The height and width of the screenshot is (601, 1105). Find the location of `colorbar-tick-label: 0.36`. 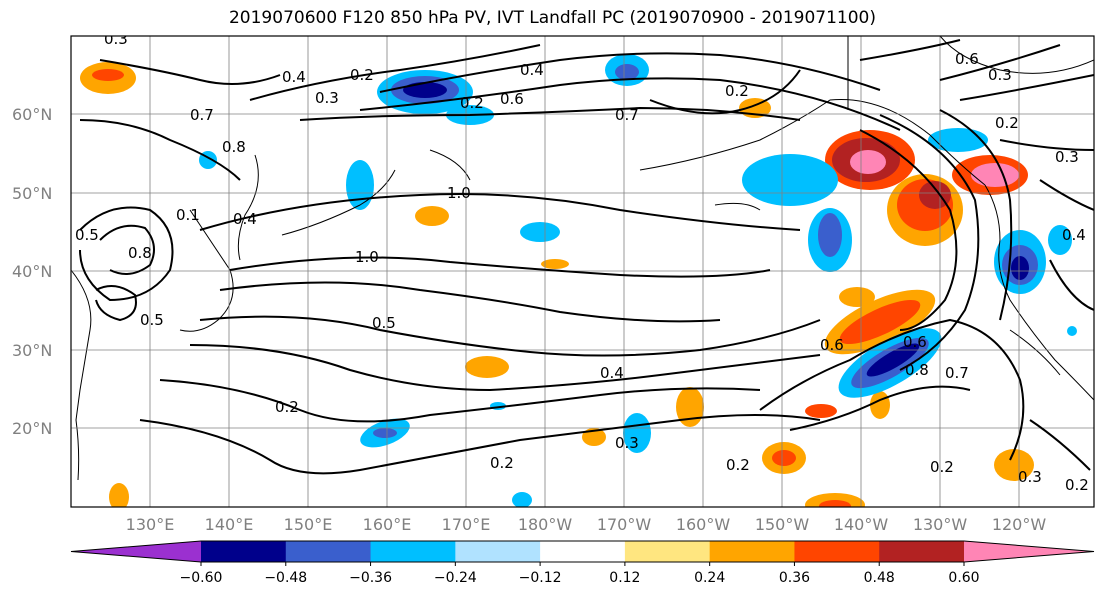

colorbar-tick-label: 0.36 is located at coordinates (794, 578).